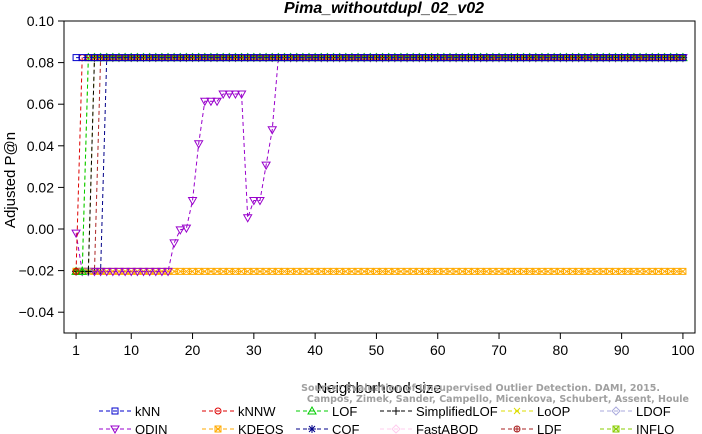 This screenshot has height=434, width=702. What do you see at coordinates (261, 428) in the screenshot?
I see `legend-label: KDEOS` at bounding box center [261, 428].